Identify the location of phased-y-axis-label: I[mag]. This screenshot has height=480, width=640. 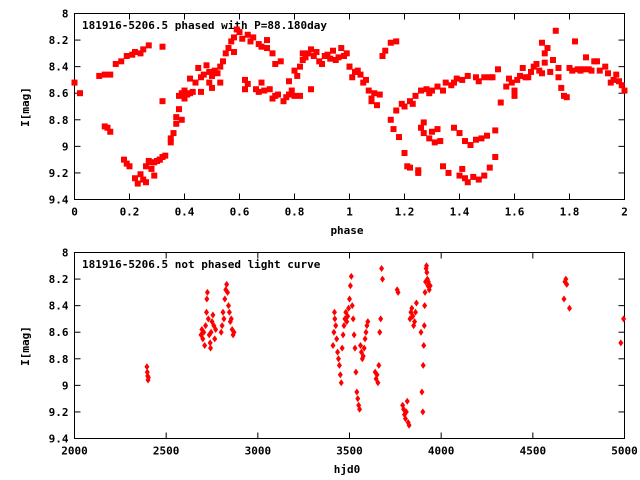
(25, 107).